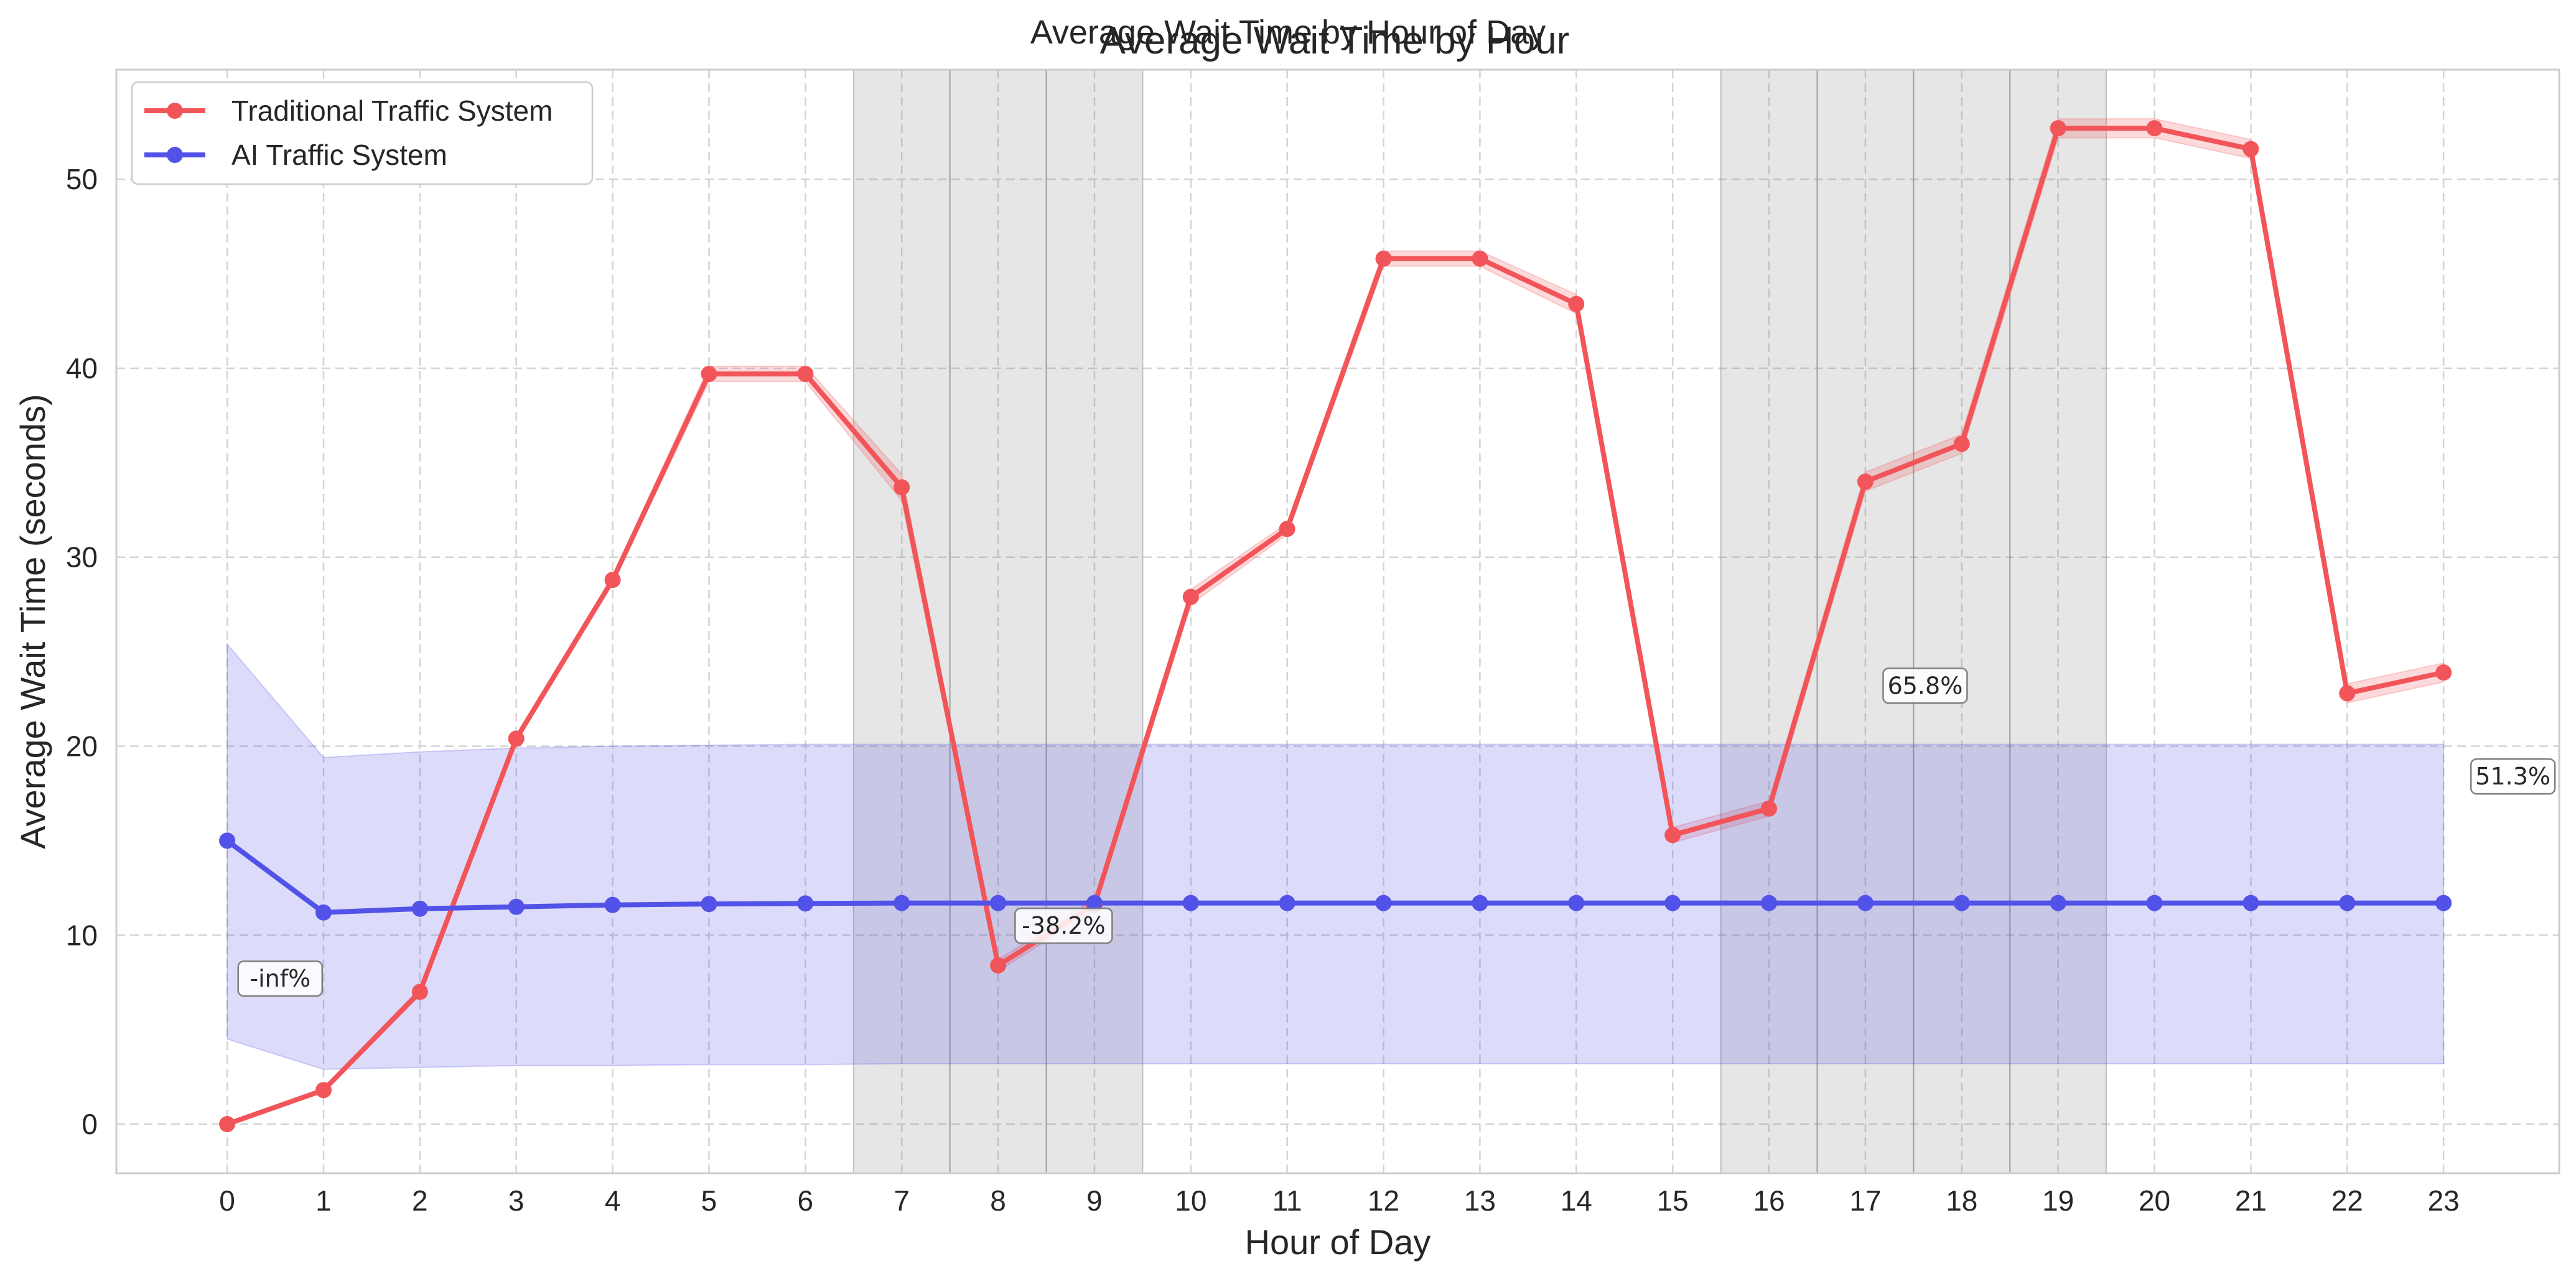  What do you see at coordinates (1335, 877) in the screenshot?
I see `line-ai` at bounding box center [1335, 877].